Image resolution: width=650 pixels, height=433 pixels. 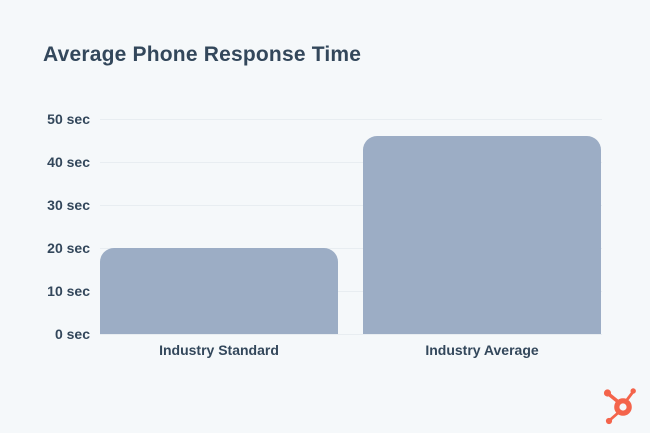 What do you see at coordinates (68, 291) in the screenshot?
I see `y-tick-label: 10 sec` at bounding box center [68, 291].